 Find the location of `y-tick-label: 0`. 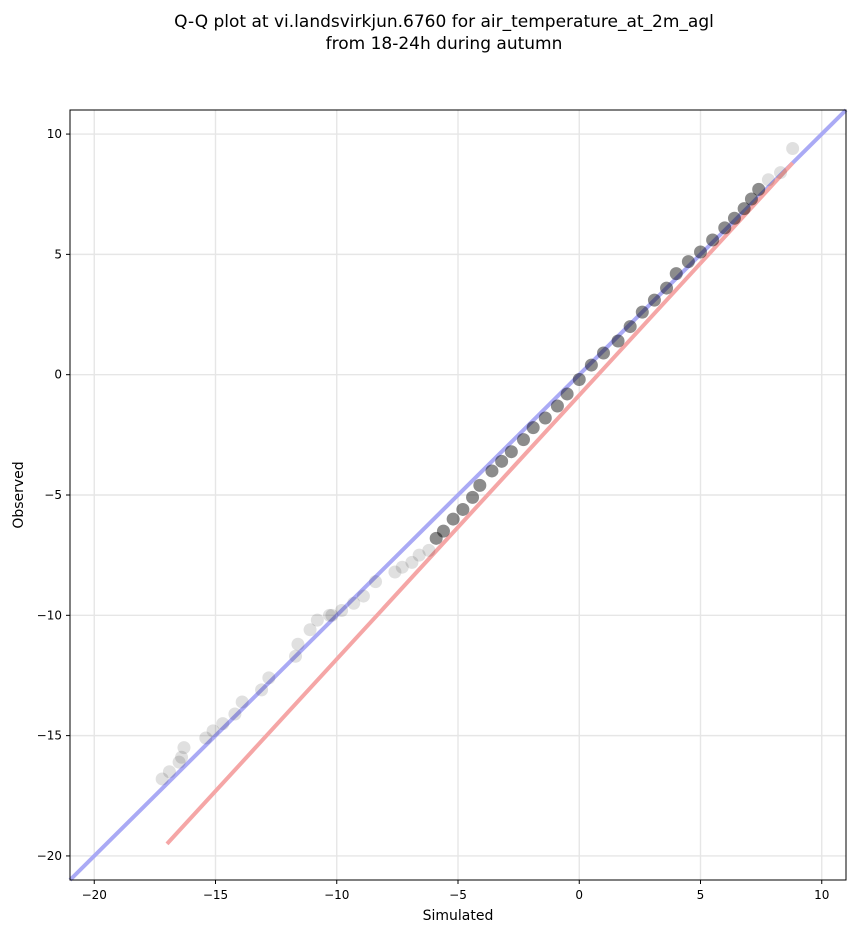

y-tick-label: 0 is located at coordinates (58, 375).